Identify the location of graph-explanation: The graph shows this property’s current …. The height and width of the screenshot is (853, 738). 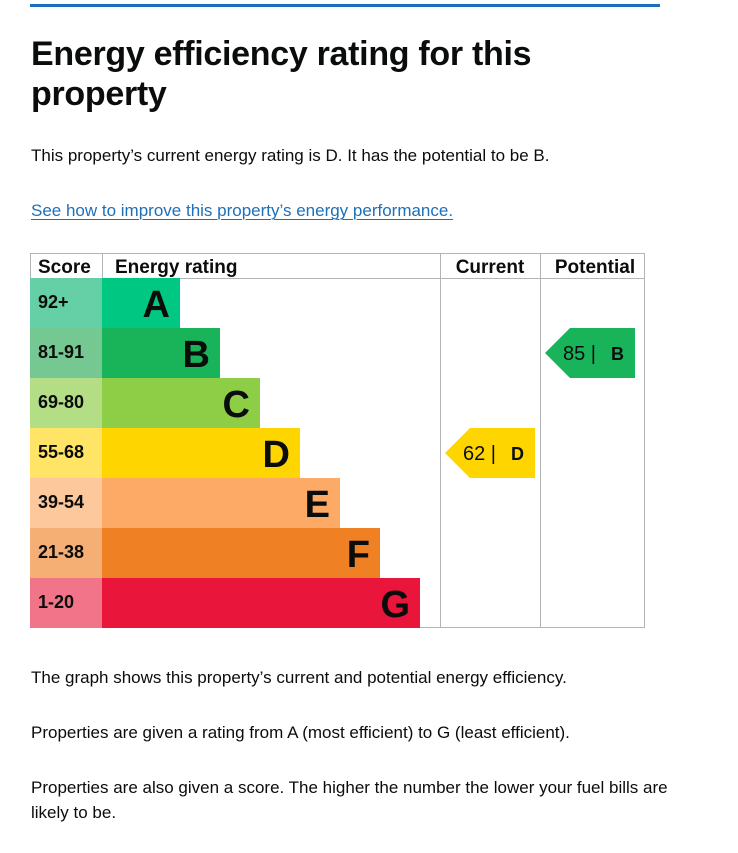
(299, 677).